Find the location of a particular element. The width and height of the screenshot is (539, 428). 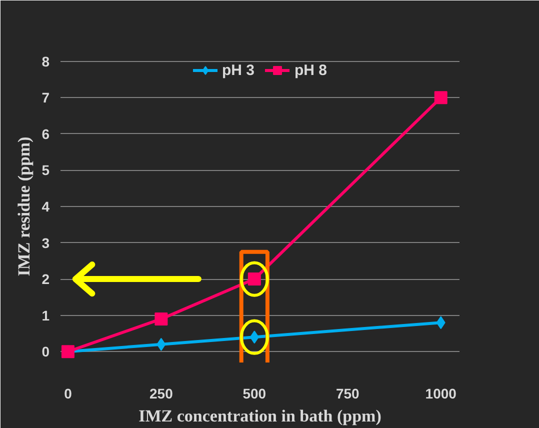

x-axis-title: IMZ concentration in bath (ppm) is located at coordinates (260, 416).